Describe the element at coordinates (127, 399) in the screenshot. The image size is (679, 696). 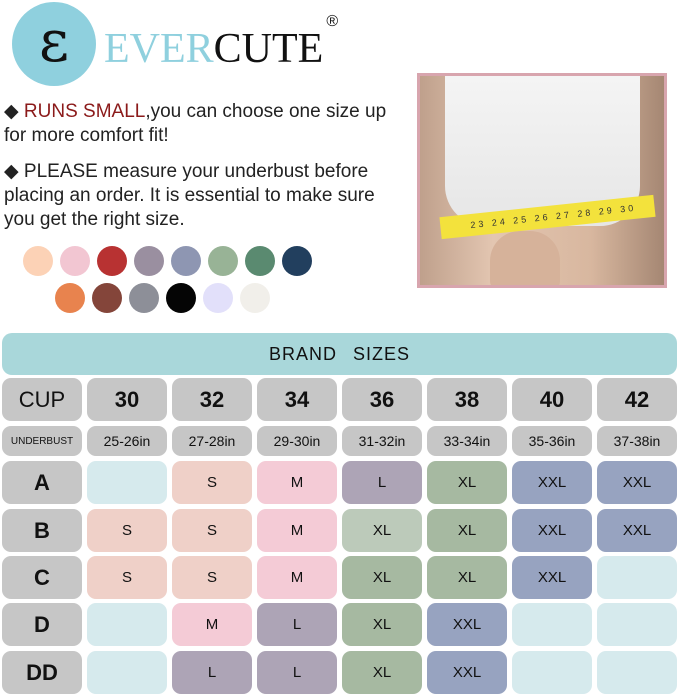
I see `band-size-header: 30` at that location.